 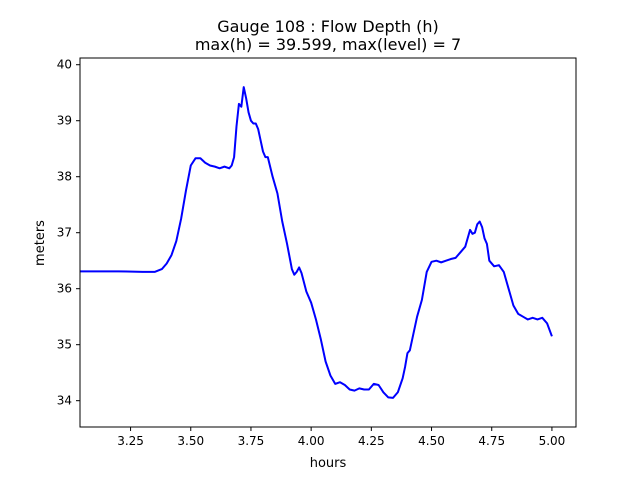 I want to click on y-axis: 34 35 36 37 38 39 40, so click(x=68, y=233).